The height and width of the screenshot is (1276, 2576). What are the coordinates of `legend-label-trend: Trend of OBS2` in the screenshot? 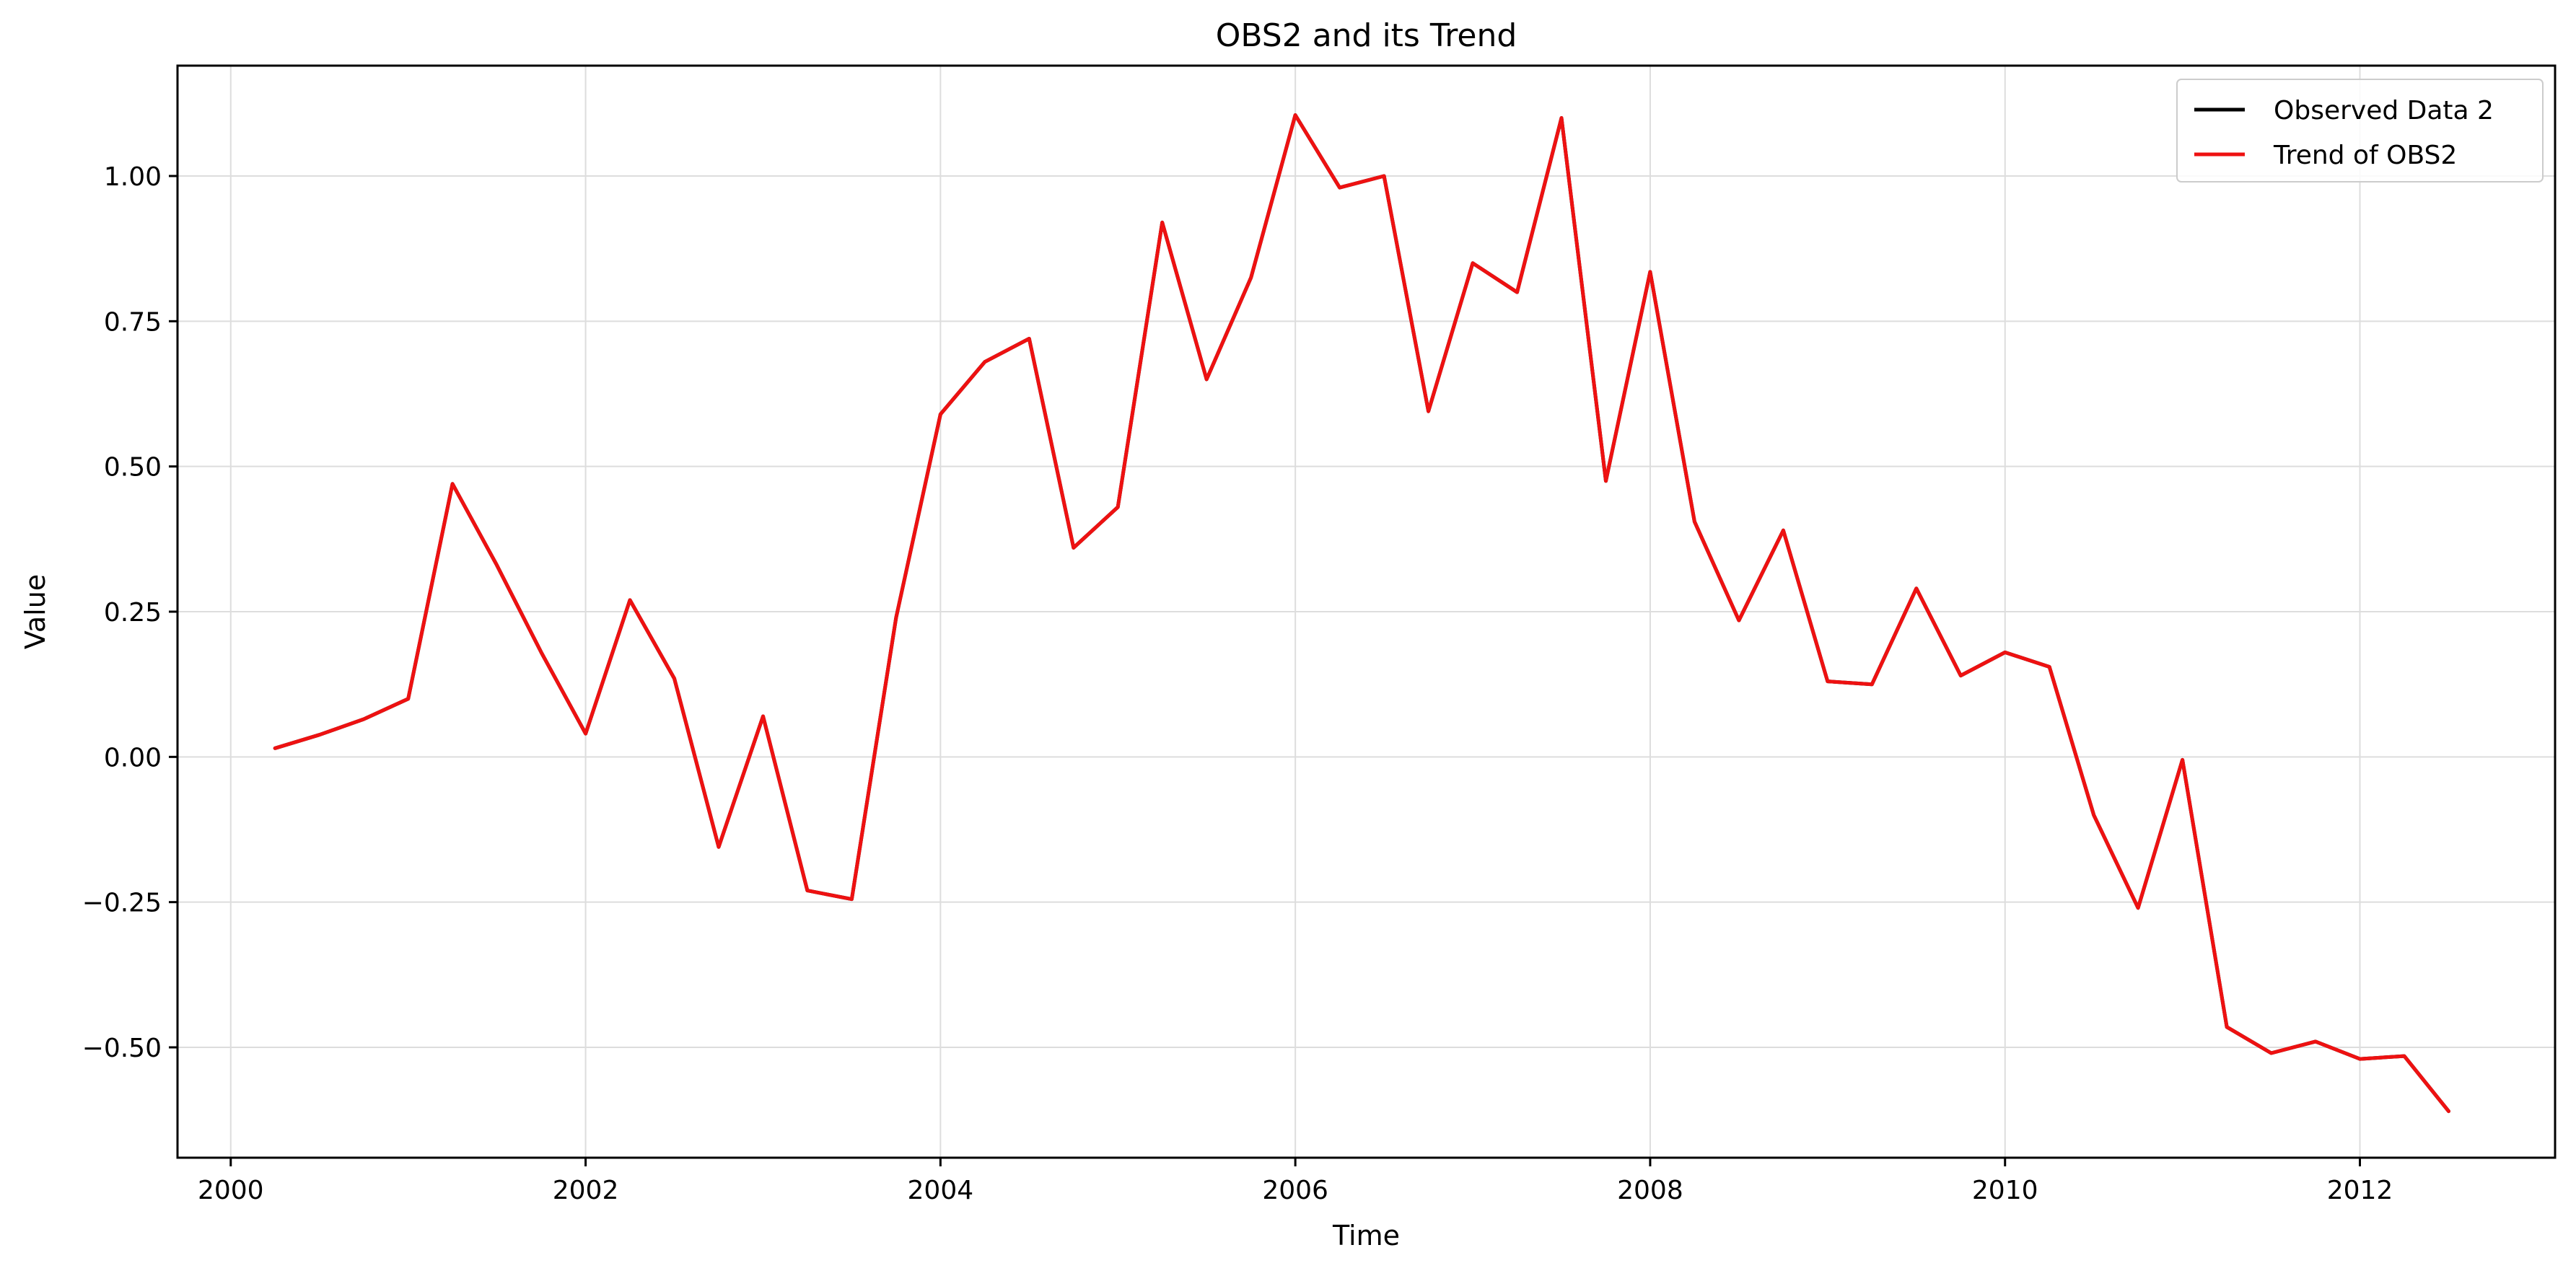 It's located at (2365, 156).